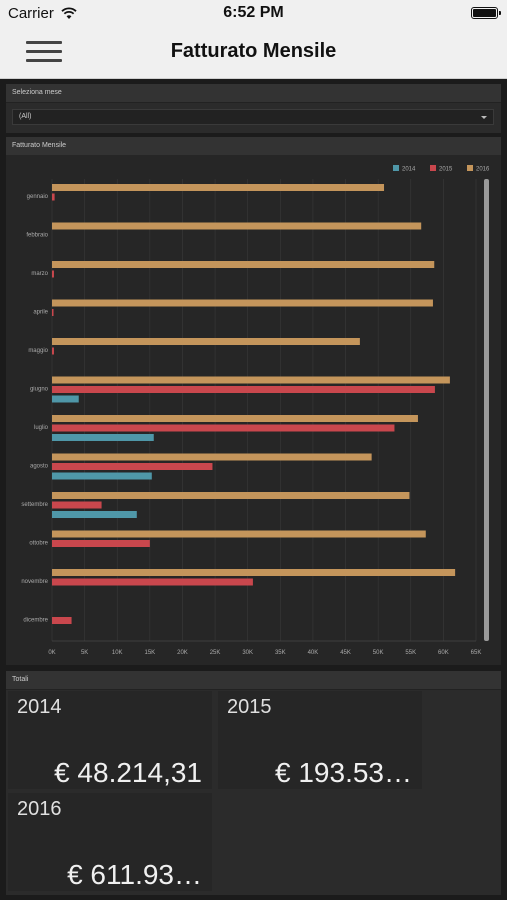  What do you see at coordinates (37, 236) in the screenshot?
I see `y-tick-label: febbraio` at bounding box center [37, 236].